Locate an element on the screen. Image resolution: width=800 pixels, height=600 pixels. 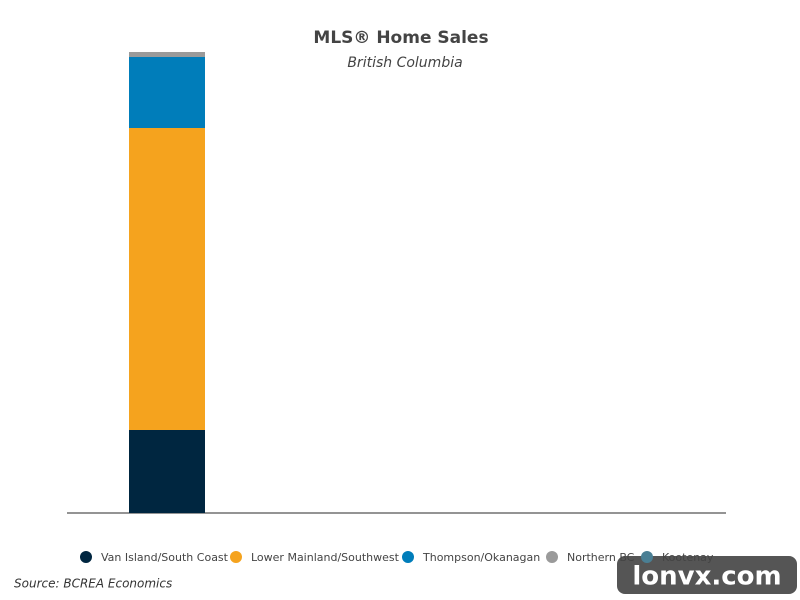
legend-label: Thompson/Okanagan is located at coordinates (481, 557).